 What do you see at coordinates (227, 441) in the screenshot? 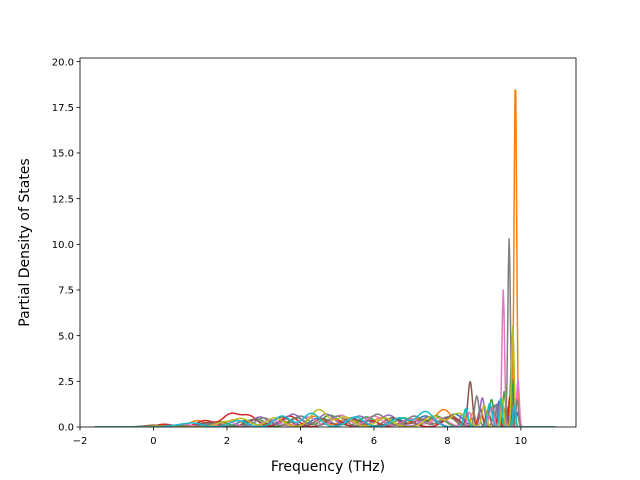
I see `x-tick-label: 2` at bounding box center [227, 441].